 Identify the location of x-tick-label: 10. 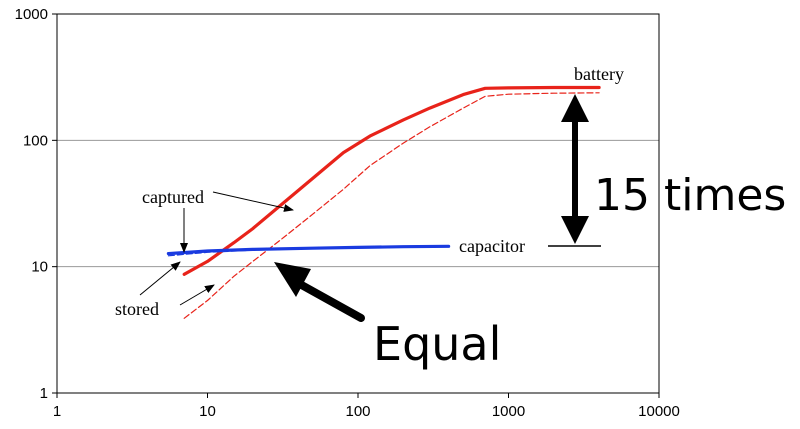
(207, 411).